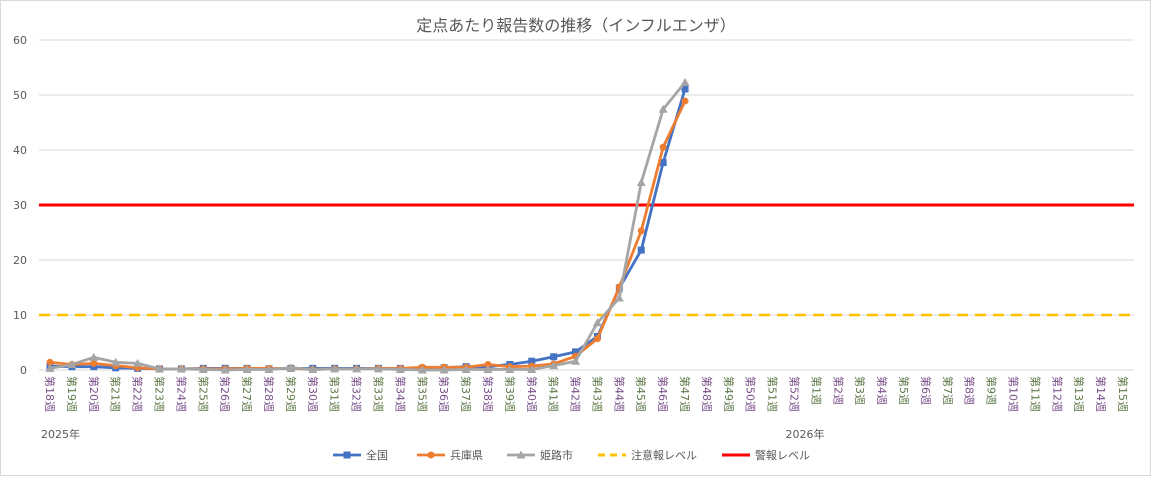  What do you see at coordinates (782, 455) in the screenshot?
I see `legend-label: 警報レベル` at bounding box center [782, 455].